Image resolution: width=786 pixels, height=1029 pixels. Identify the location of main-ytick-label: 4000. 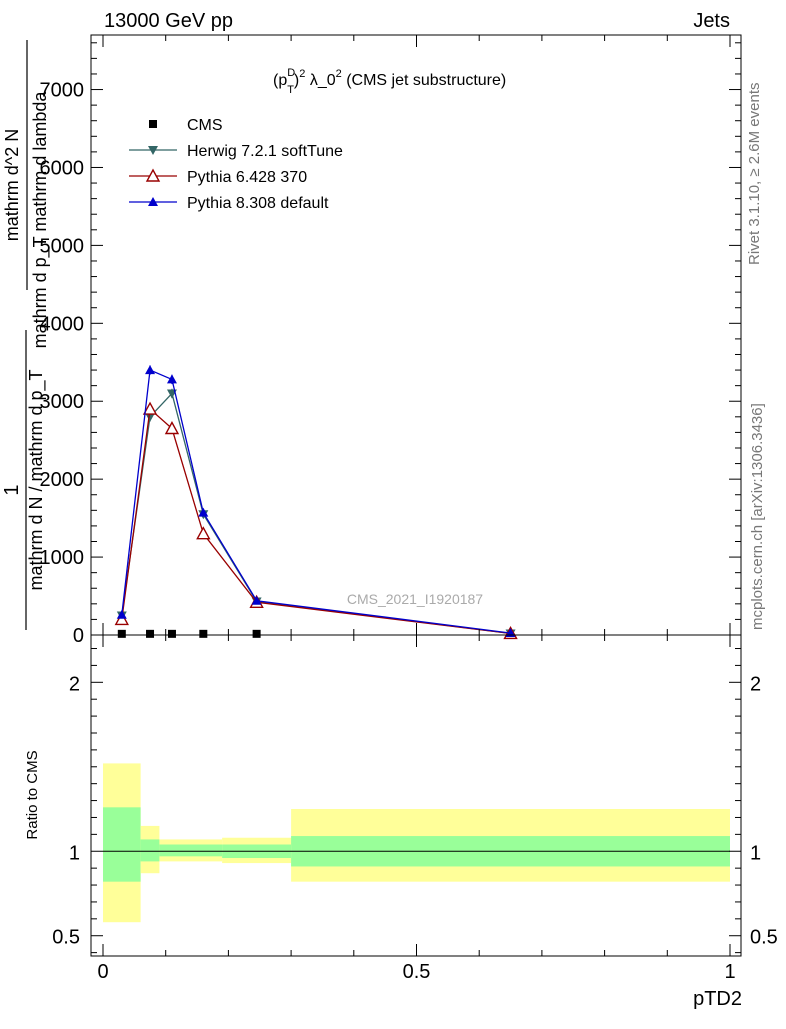
(62, 324).